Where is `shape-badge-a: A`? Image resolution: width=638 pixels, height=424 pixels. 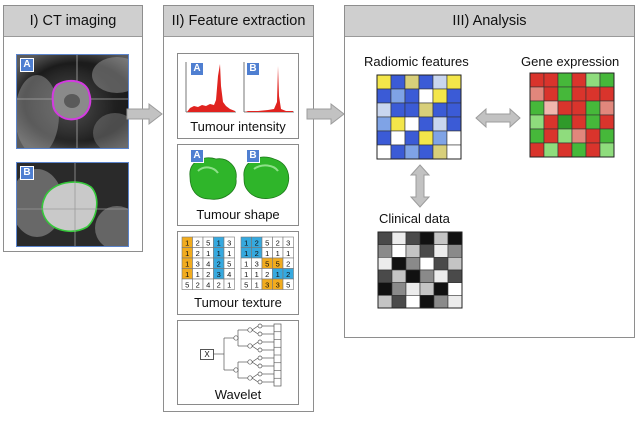
shape-badge-a: A is located at coordinates (197, 156).